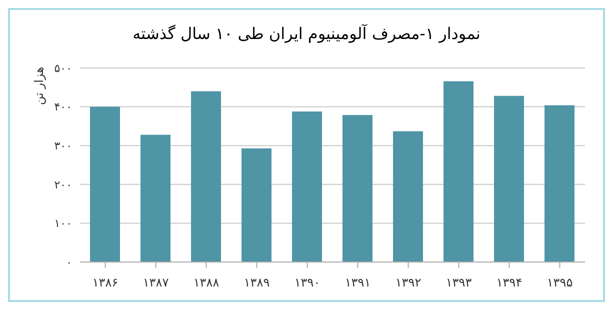  I want to click on y-tick-label: ۴۰۰, so click(63, 107).